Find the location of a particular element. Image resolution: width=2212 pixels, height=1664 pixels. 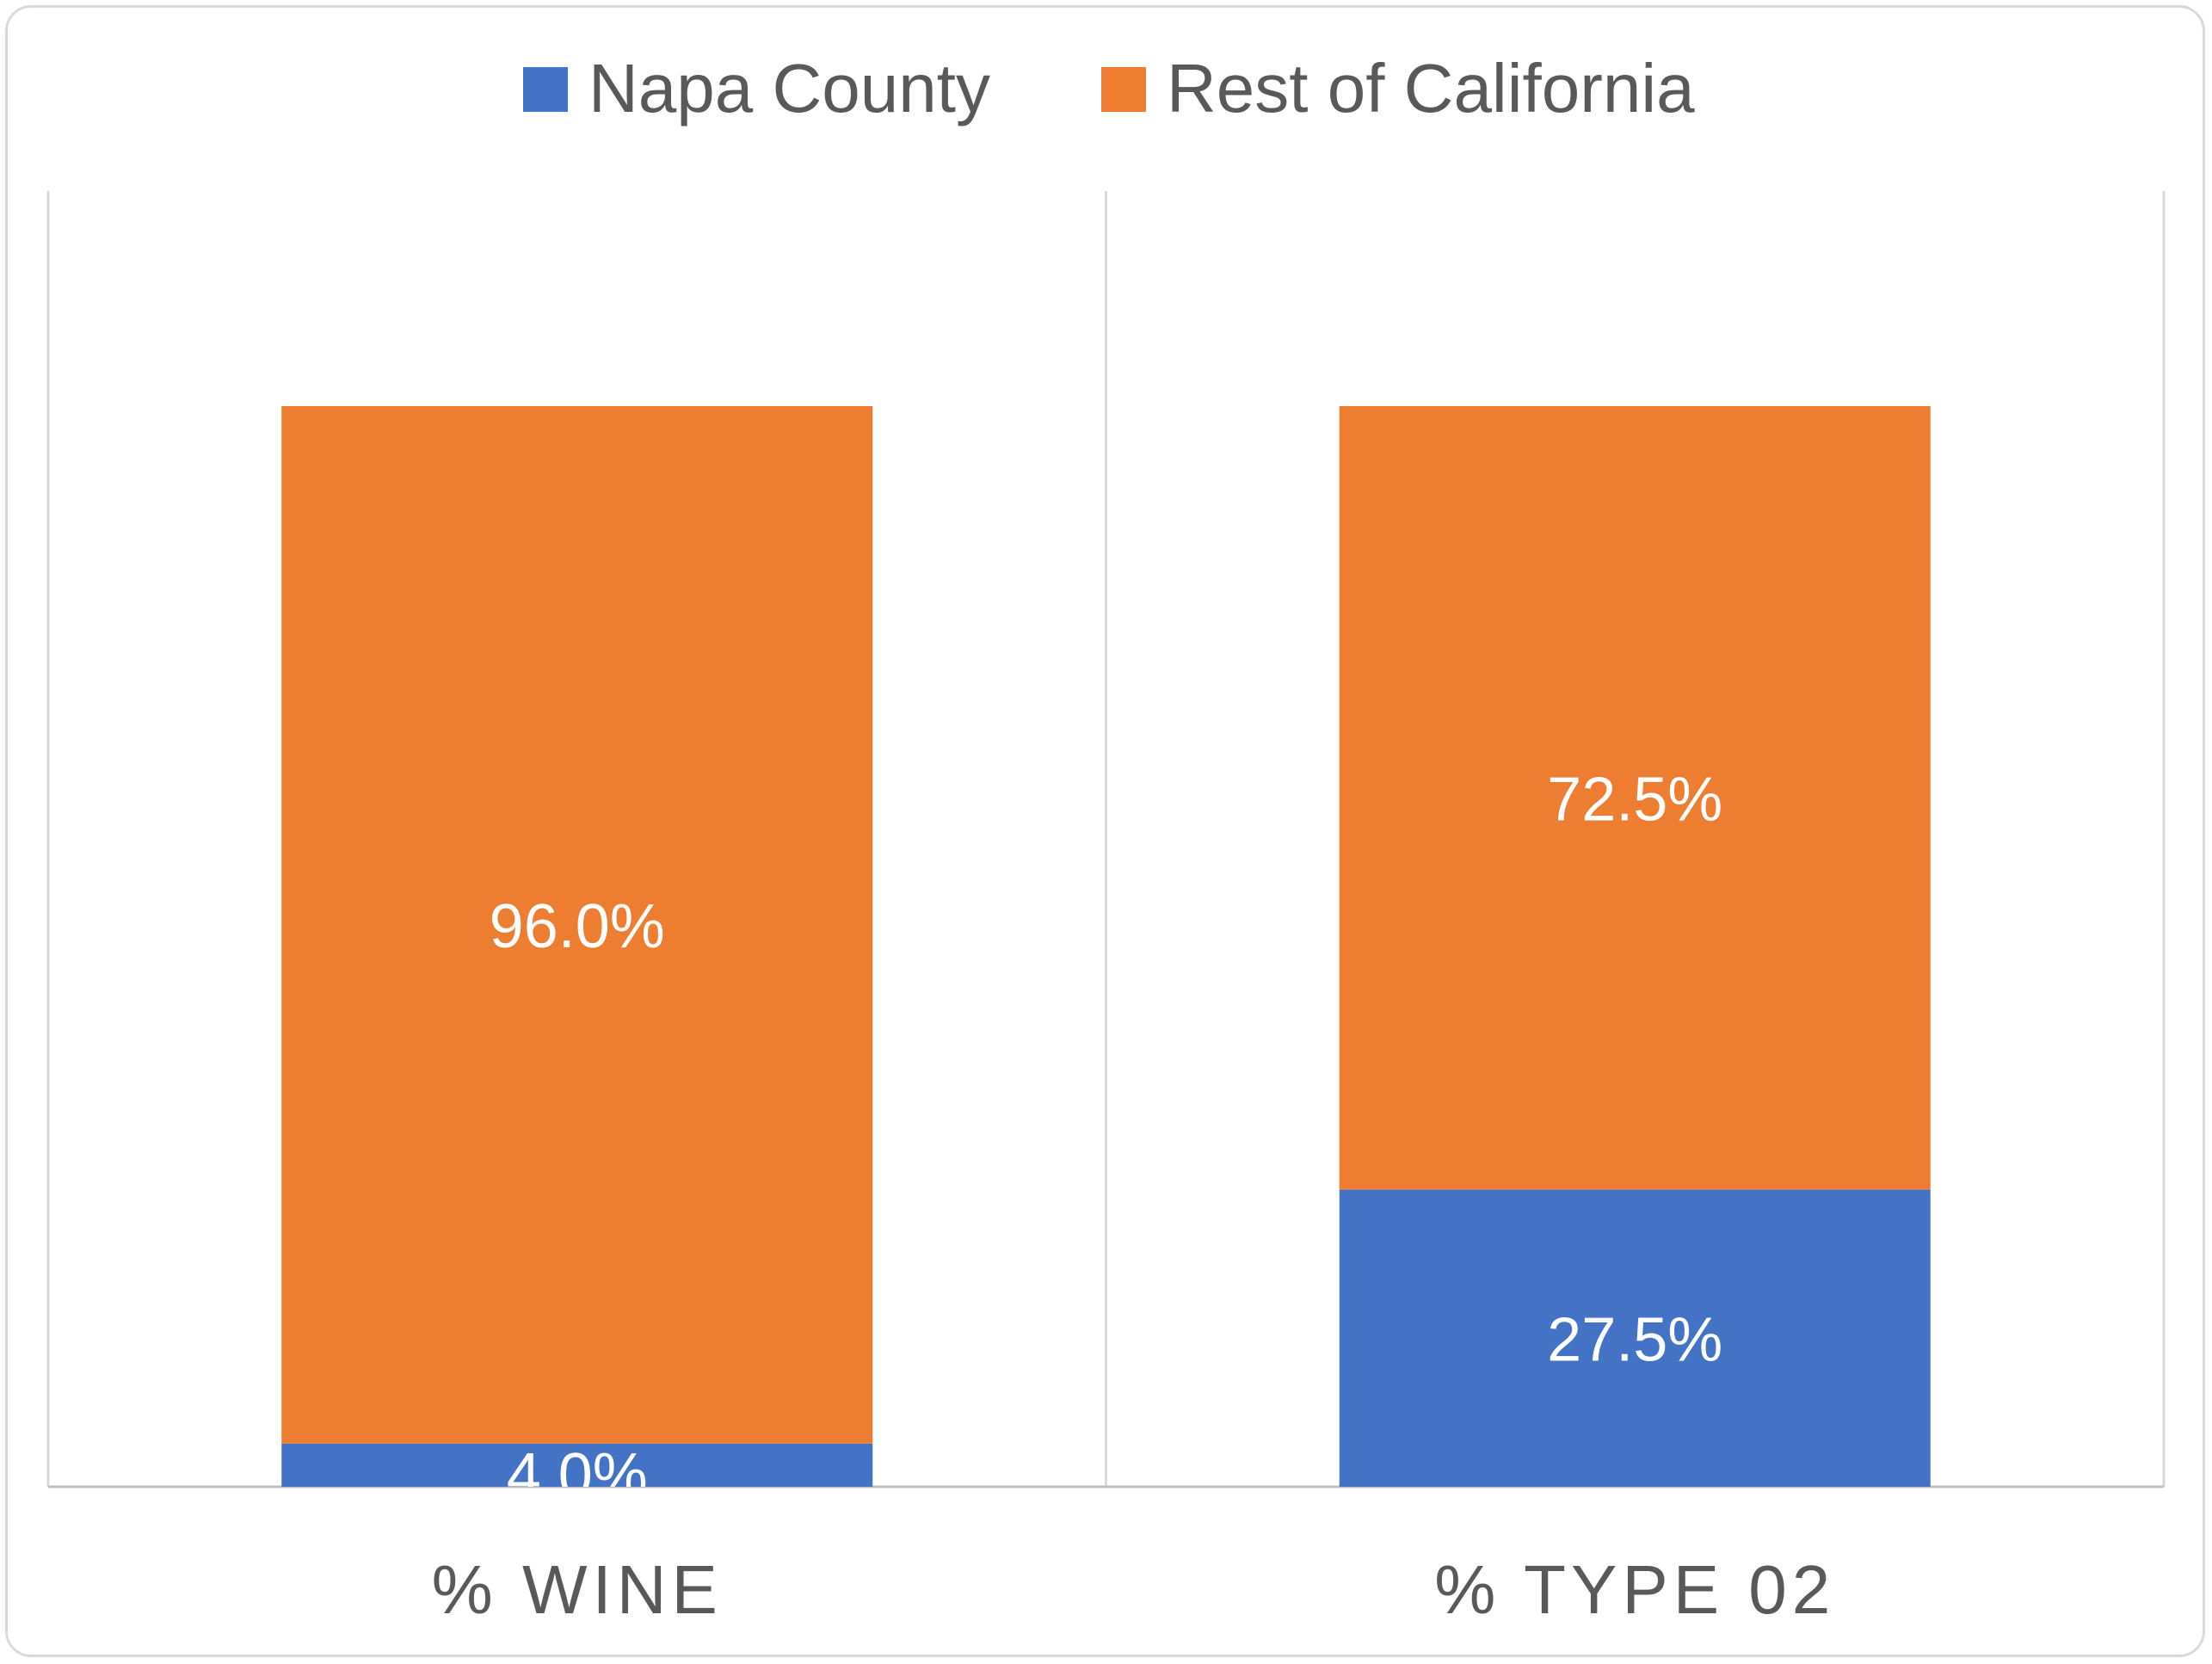

category-label: % TYPE 02 is located at coordinates (1634, 1589).